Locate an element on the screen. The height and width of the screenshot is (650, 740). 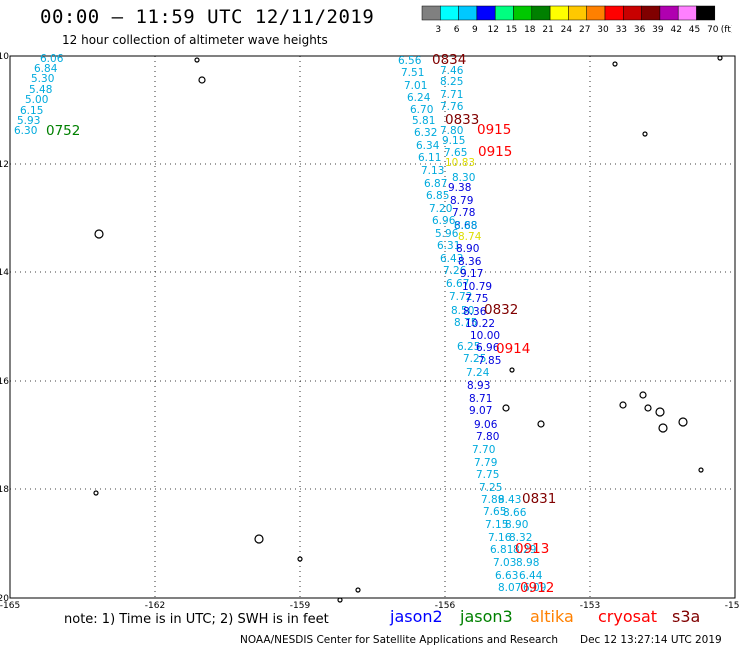
wave-height-label: 7.01 is located at coordinates (415, 86).